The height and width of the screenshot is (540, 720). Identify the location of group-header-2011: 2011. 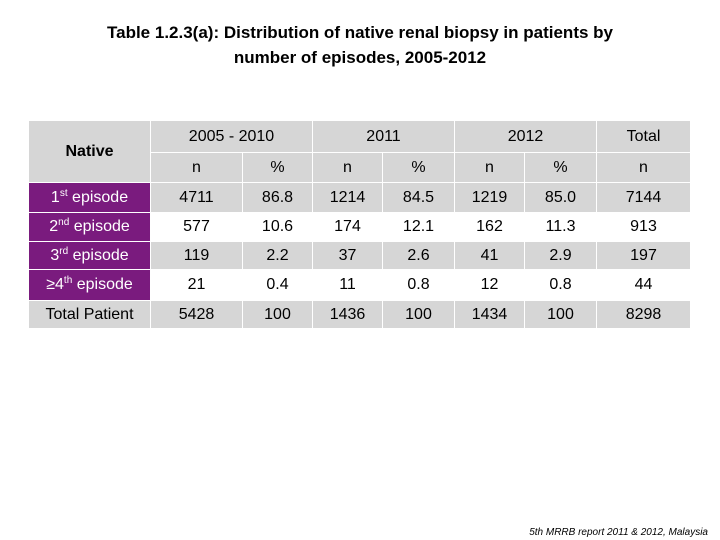
(383, 136).